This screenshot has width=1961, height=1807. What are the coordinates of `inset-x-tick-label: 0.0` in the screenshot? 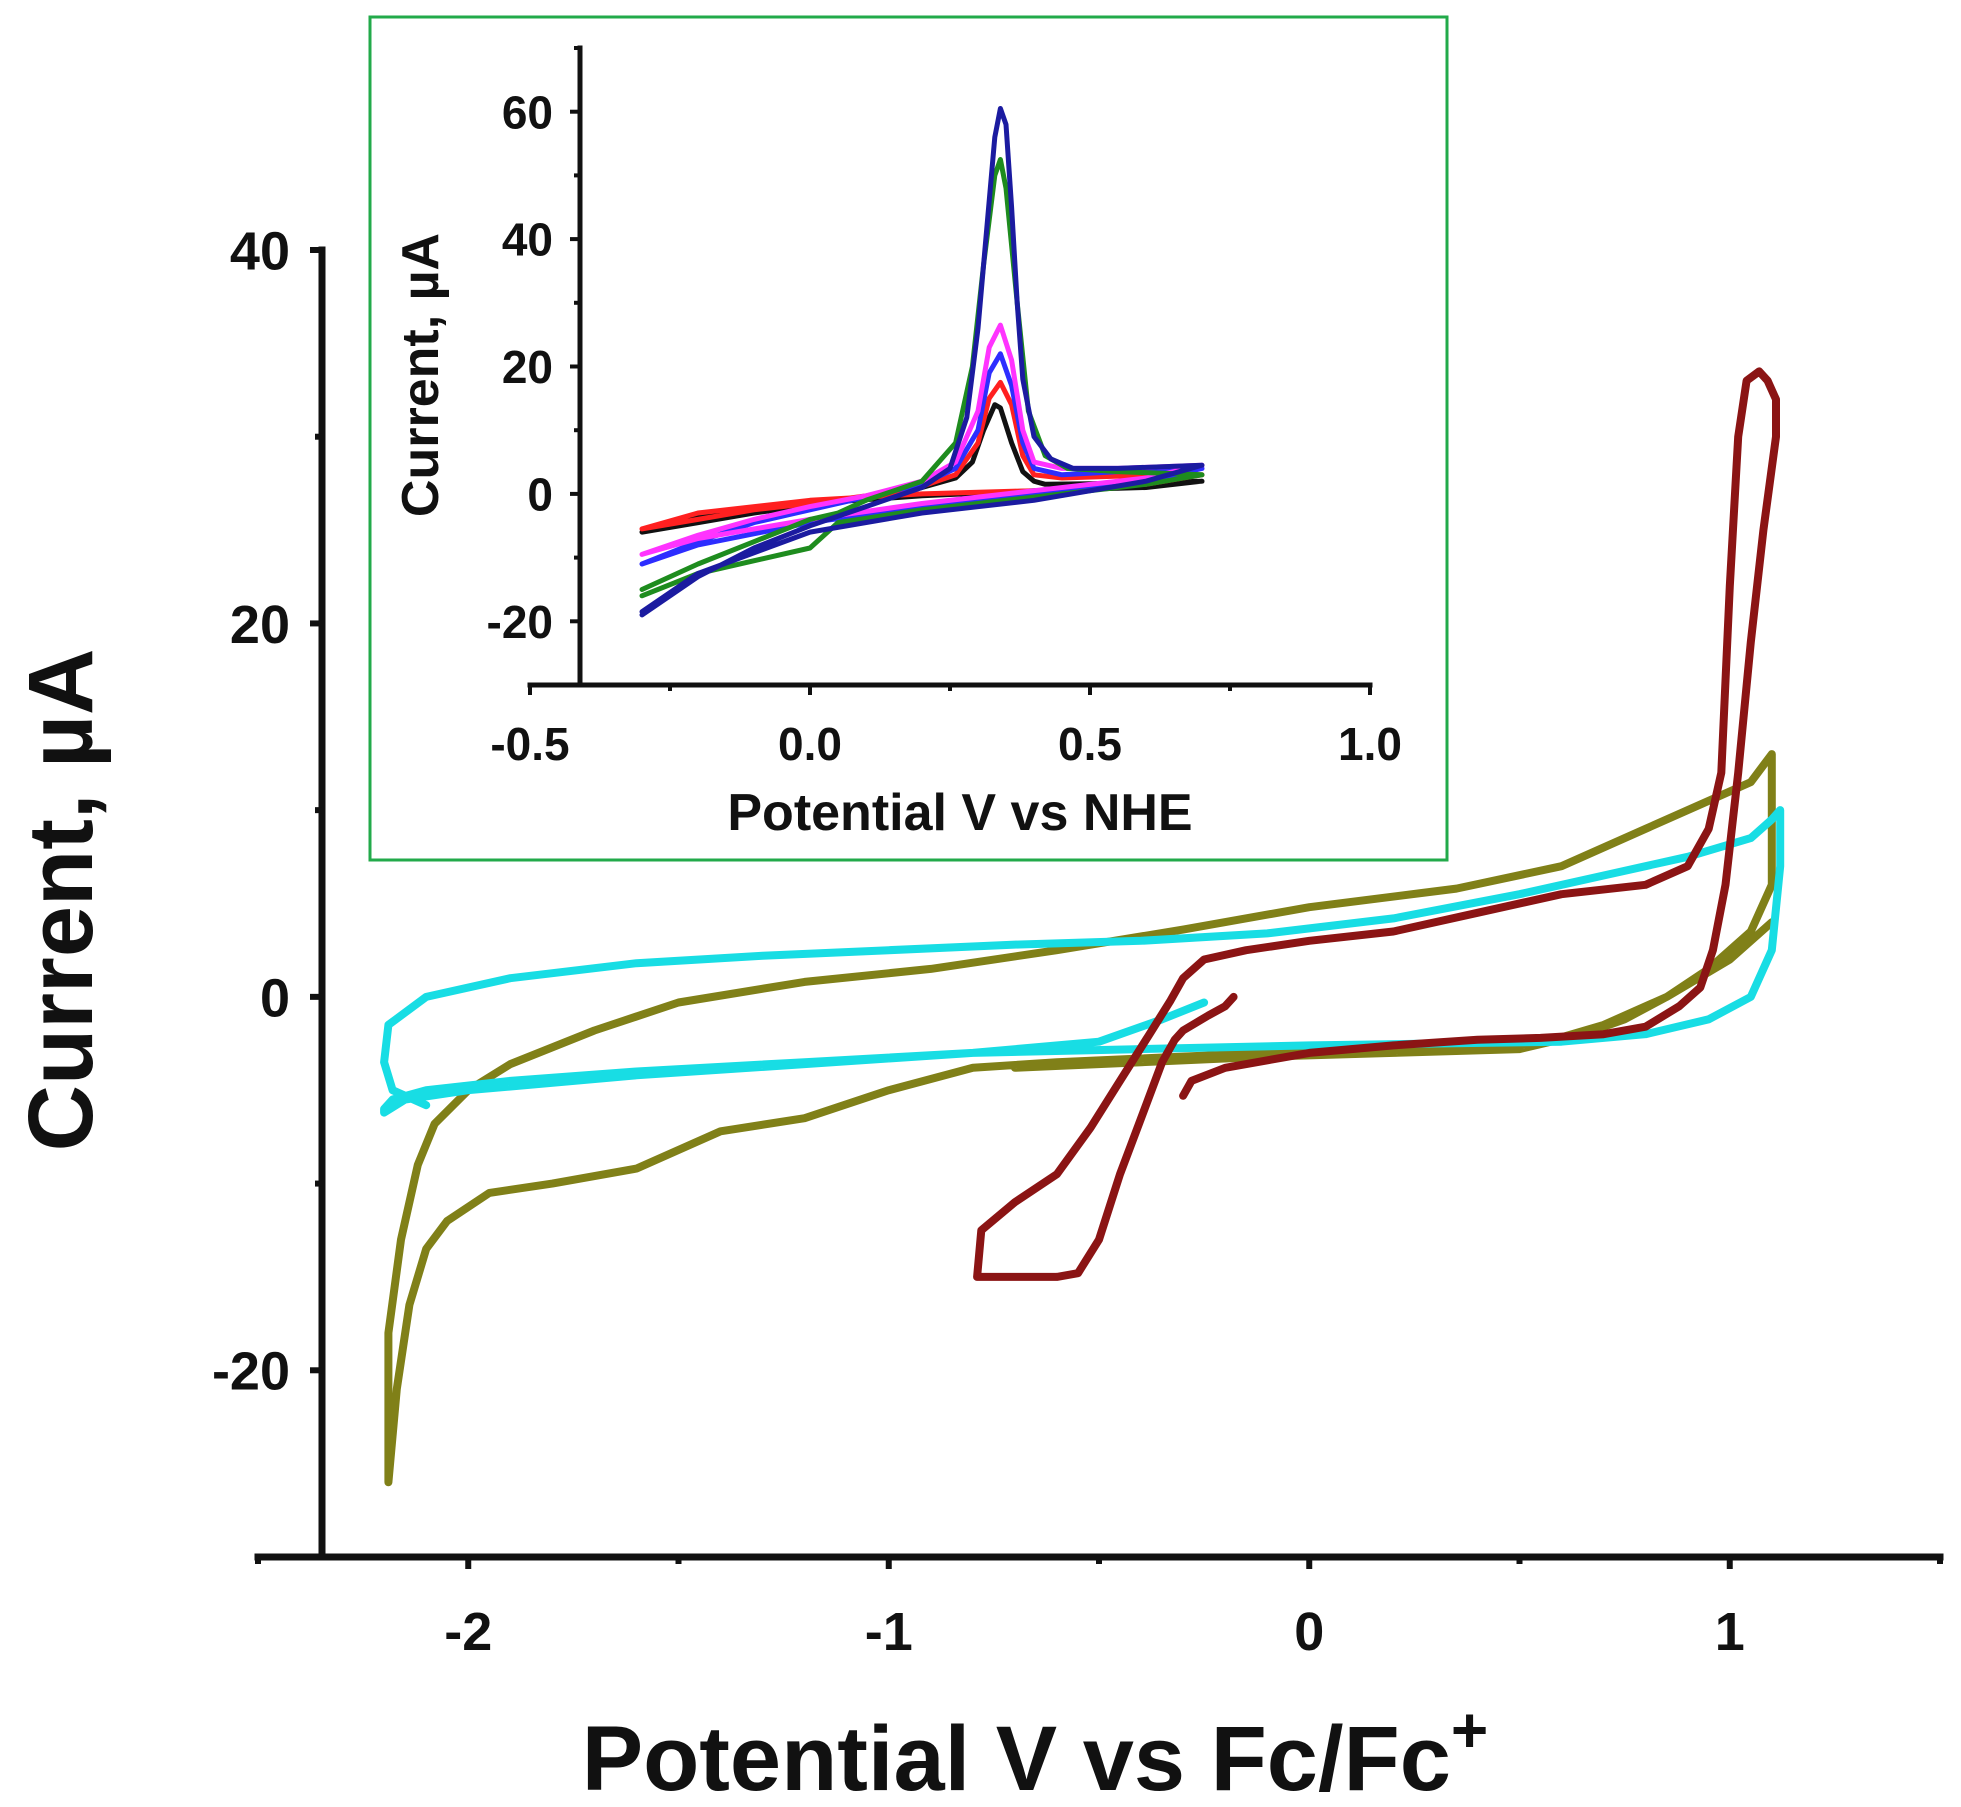 It's located at (810, 744).